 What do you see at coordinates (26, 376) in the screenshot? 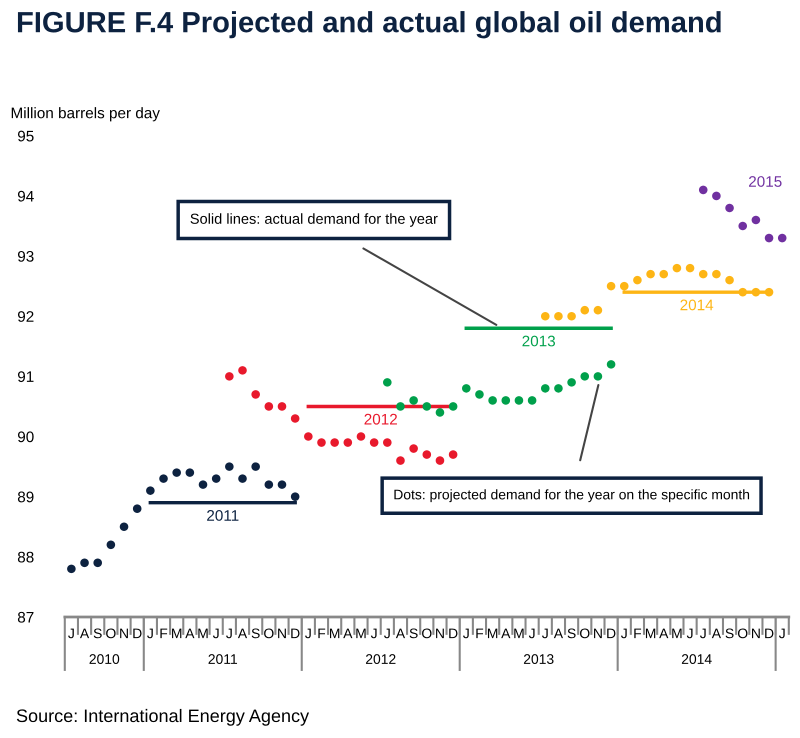
I see `y-tick-label: 91` at bounding box center [26, 376].